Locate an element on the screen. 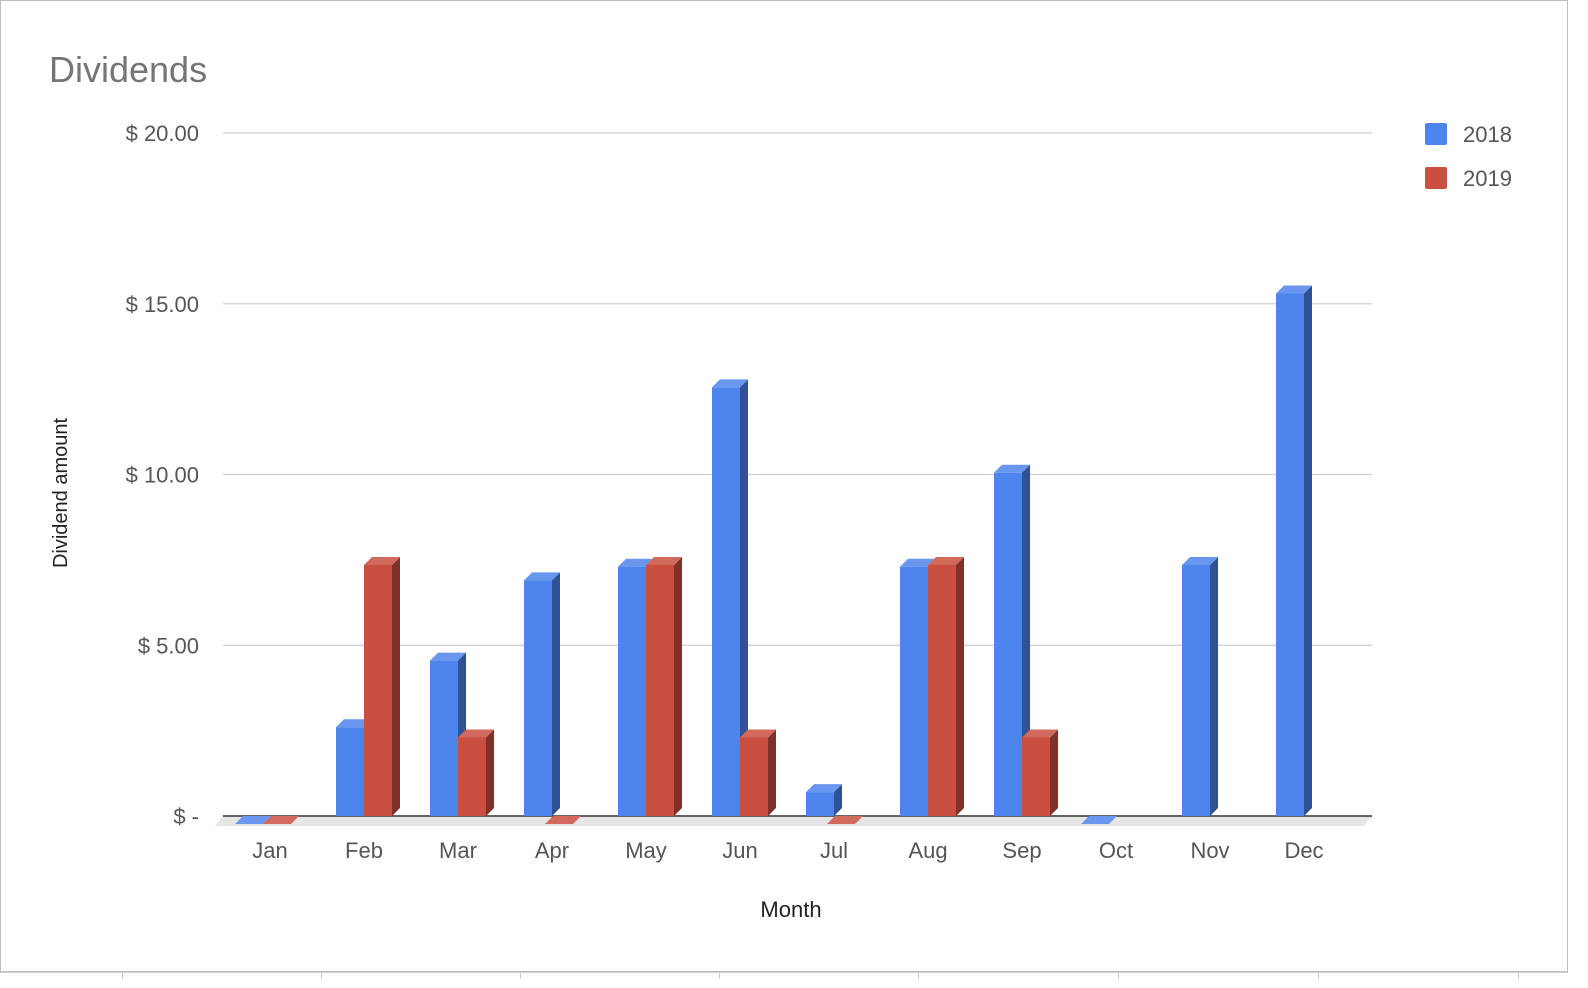 This screenshot has width=1588, height=988. x-axis-label: Month is located at coordinates (790, 909).